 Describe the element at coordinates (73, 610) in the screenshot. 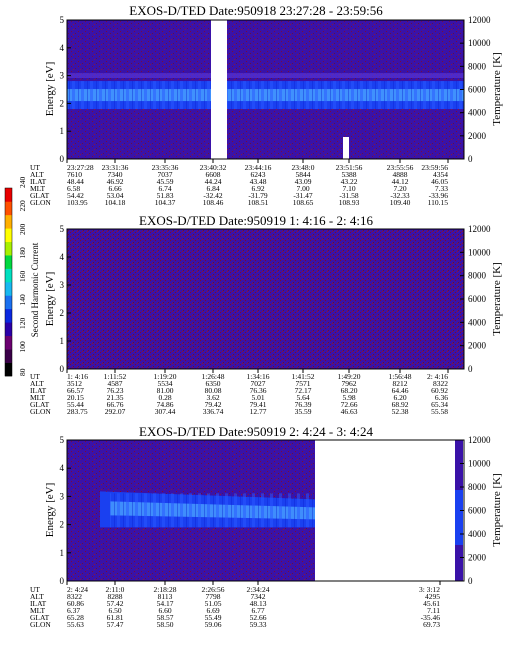

I see `panel-3-table-cell: 6.37` at that location.